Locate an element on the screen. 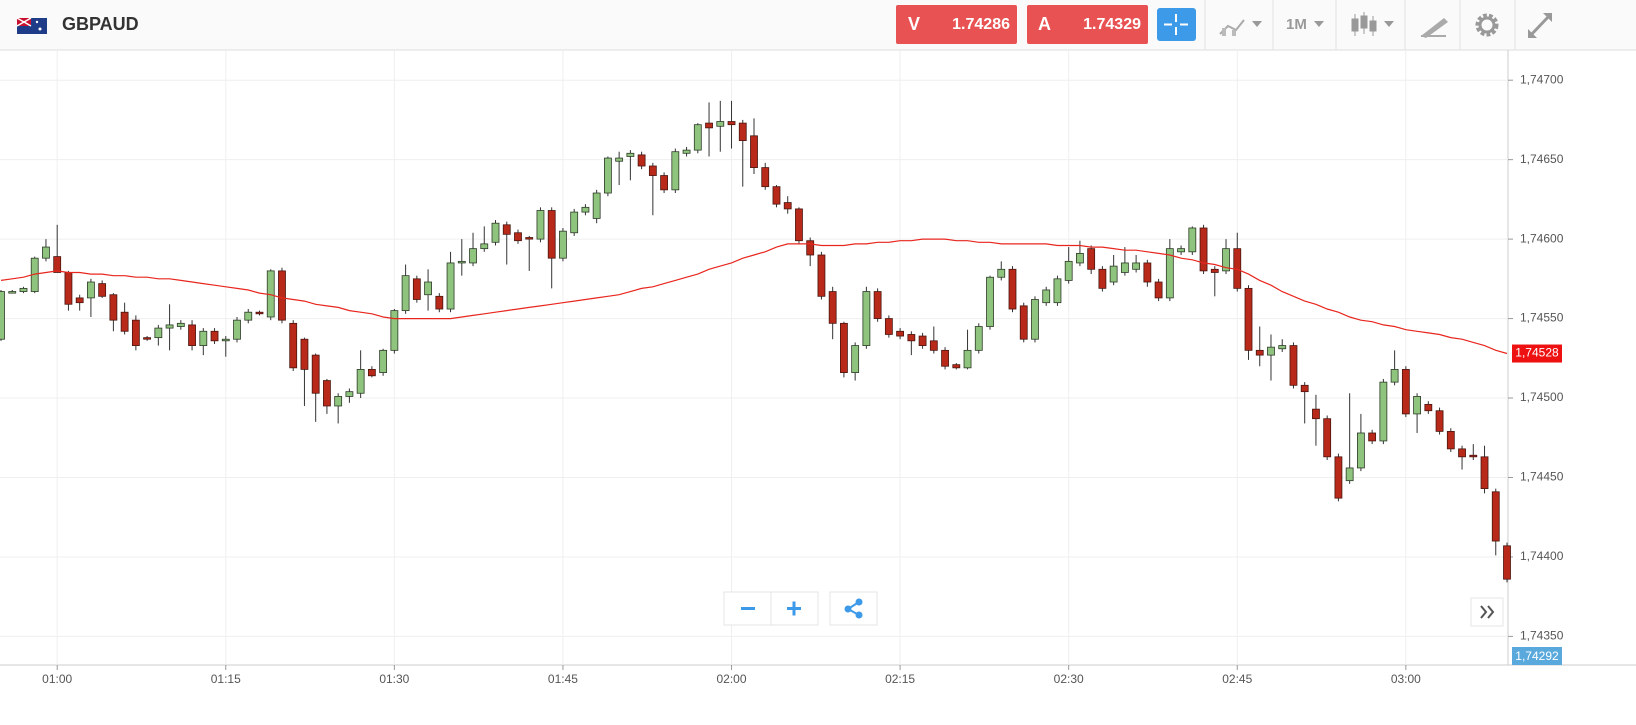 The height and width of the screenshot is (725, 1636). sell-button: V 1.74286 is located at coordinates (956, 24).